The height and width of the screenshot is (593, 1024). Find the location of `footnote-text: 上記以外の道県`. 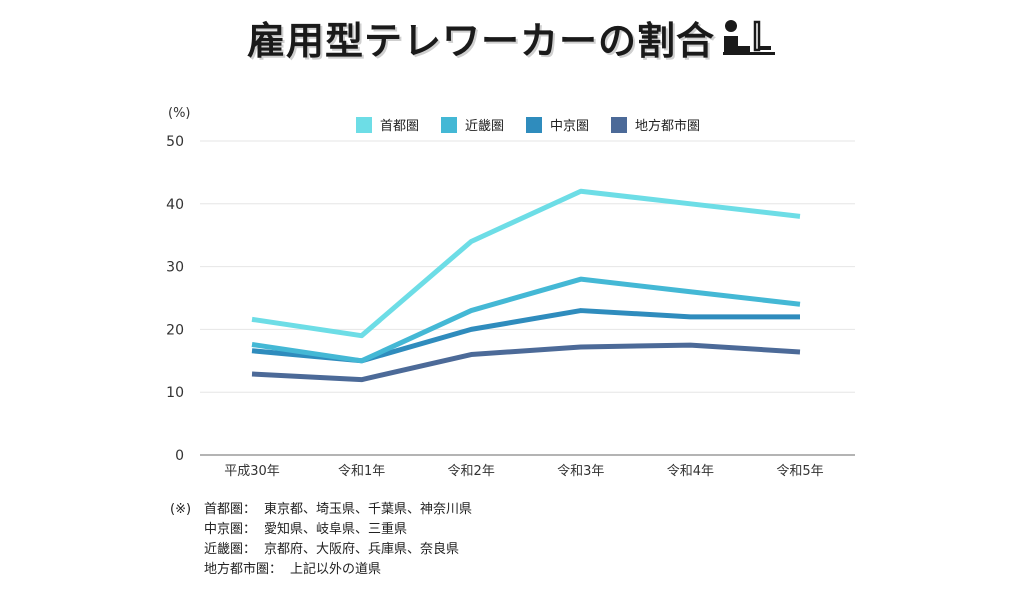

footnote-text: 上記以外の道県 is located at coordinates (336, 569).